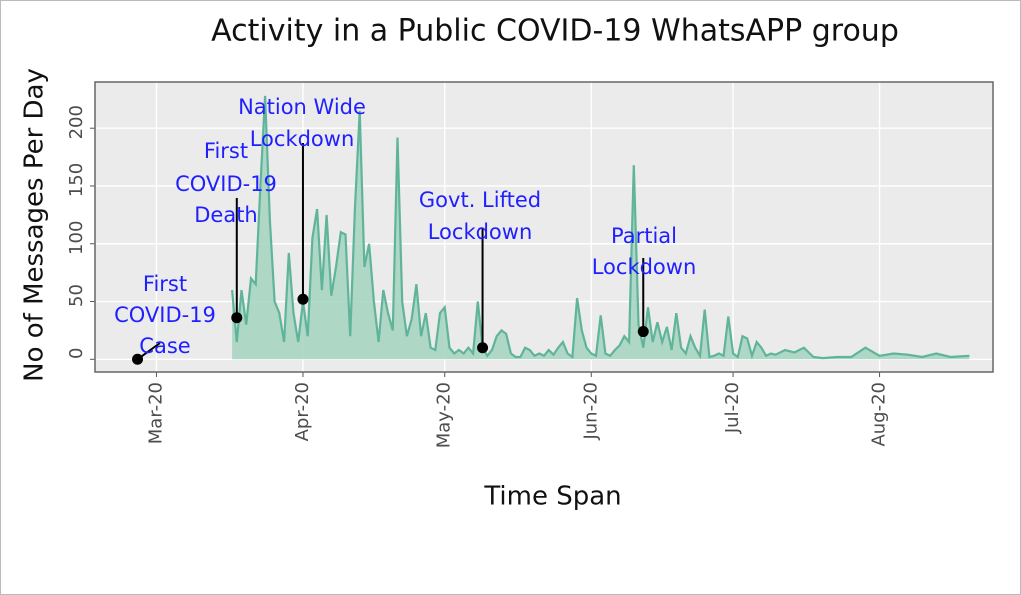 This screenshot has width=1021, height=595. Describe the element at coordinates (76, 122) in the screenshot. I see `y-tick-label: 200` at that location.